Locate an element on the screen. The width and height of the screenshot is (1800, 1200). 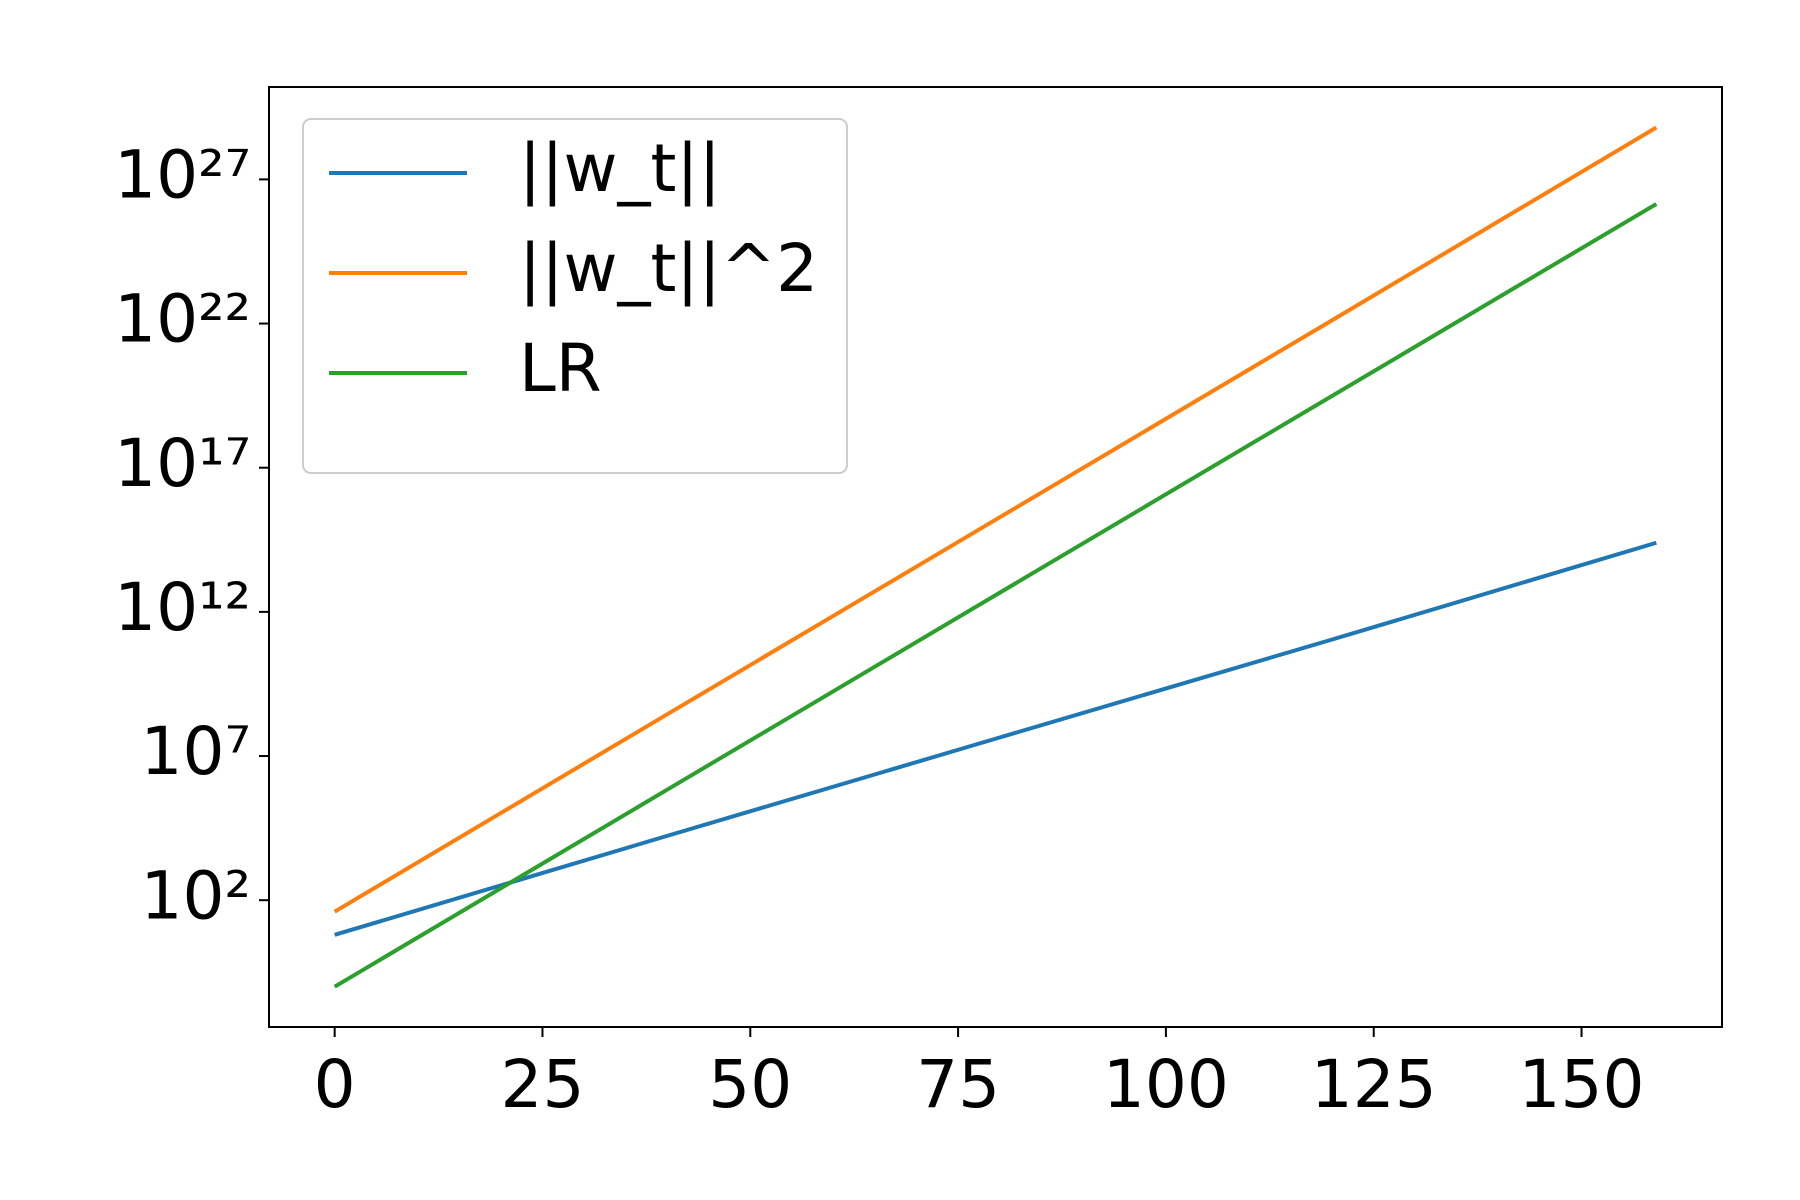
x-tick-label: 150 is located at coordinates (1582, 1084).